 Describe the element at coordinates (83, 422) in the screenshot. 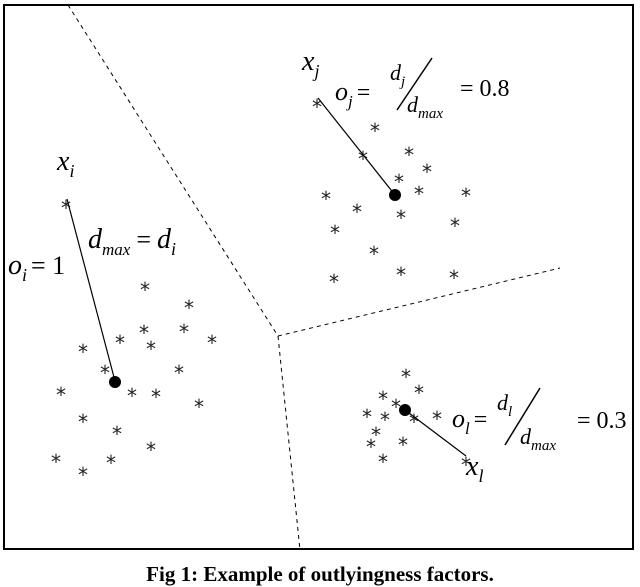

I see `cluster-i-point-16: *` at that location.